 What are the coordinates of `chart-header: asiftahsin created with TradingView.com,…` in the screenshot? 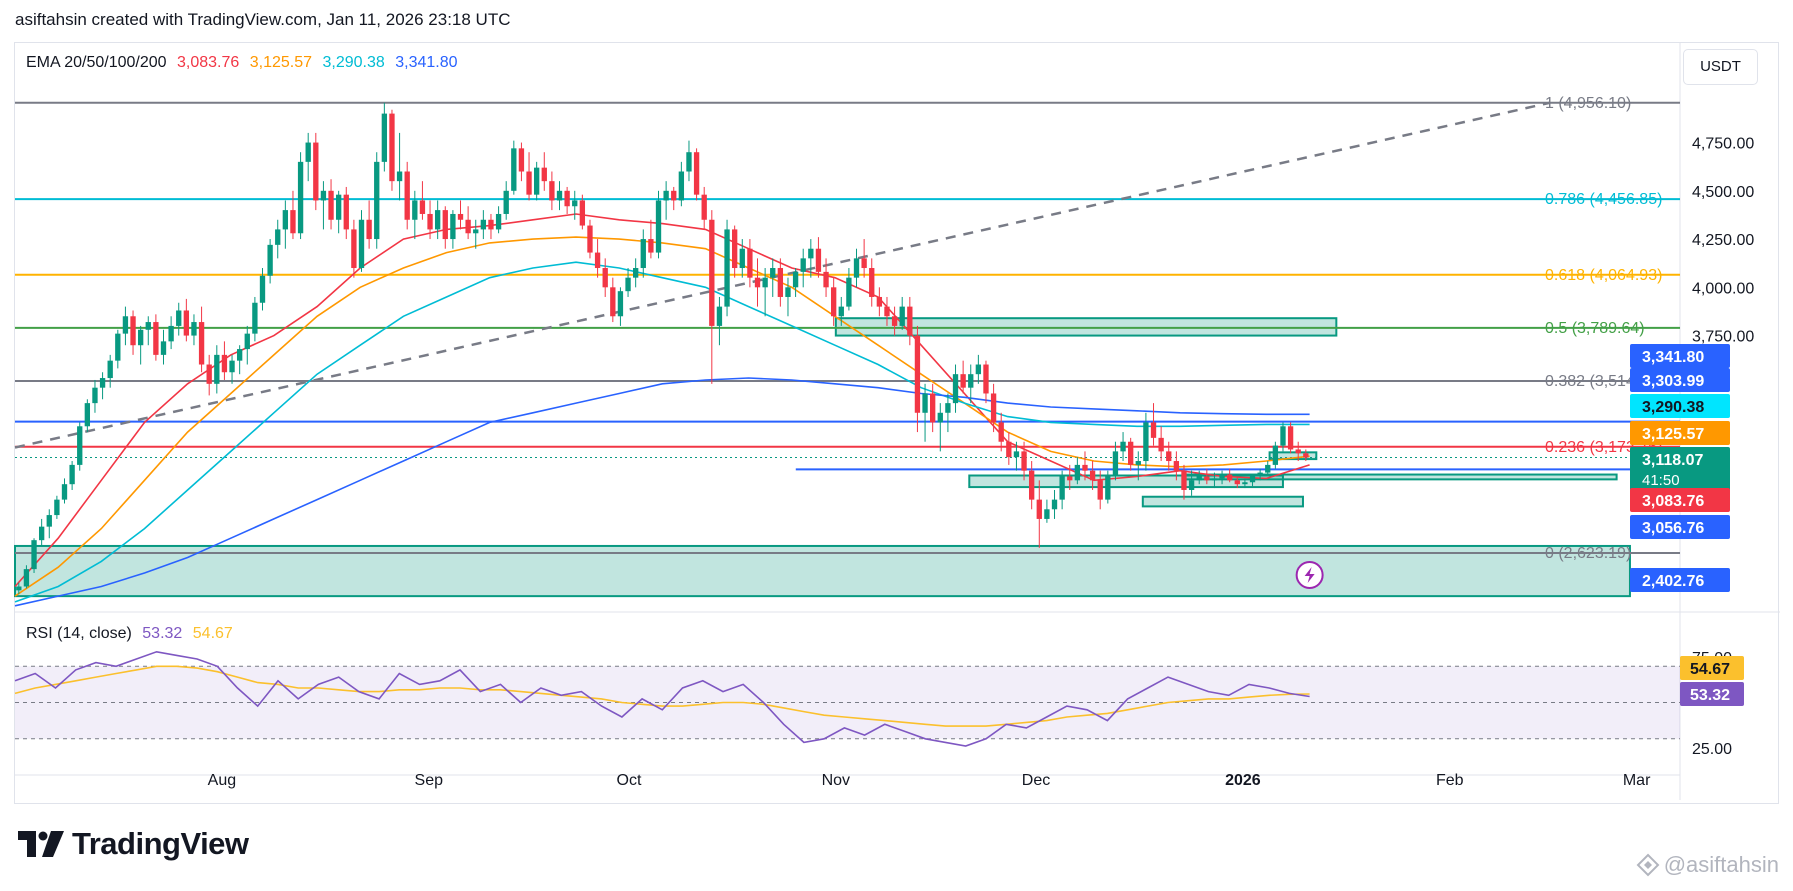 It's located at (262, 20).